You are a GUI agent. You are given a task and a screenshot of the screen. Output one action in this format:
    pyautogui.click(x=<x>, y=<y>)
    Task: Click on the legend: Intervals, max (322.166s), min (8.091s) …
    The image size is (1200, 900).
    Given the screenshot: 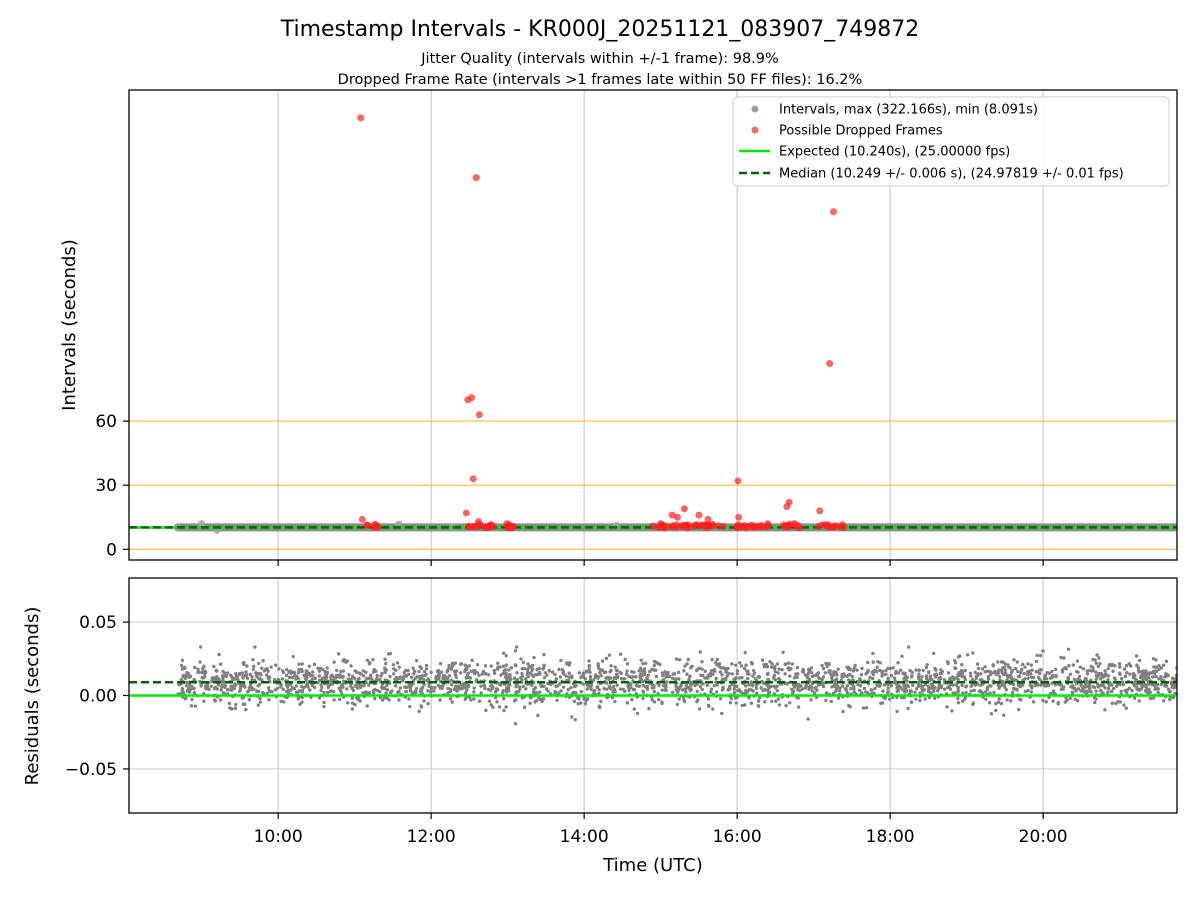 What is the action you would take?
    pyautogui.click(x=951, y=141)
    